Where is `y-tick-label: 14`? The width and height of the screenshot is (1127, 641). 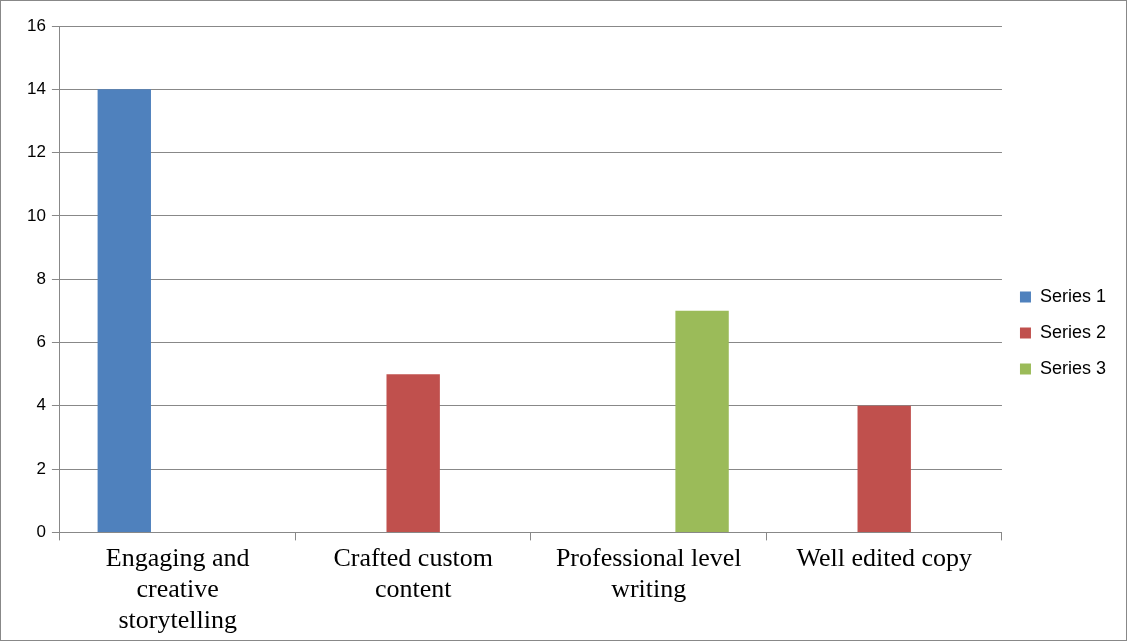
y-tick-label: 14 is located at coordinates (36, 88).